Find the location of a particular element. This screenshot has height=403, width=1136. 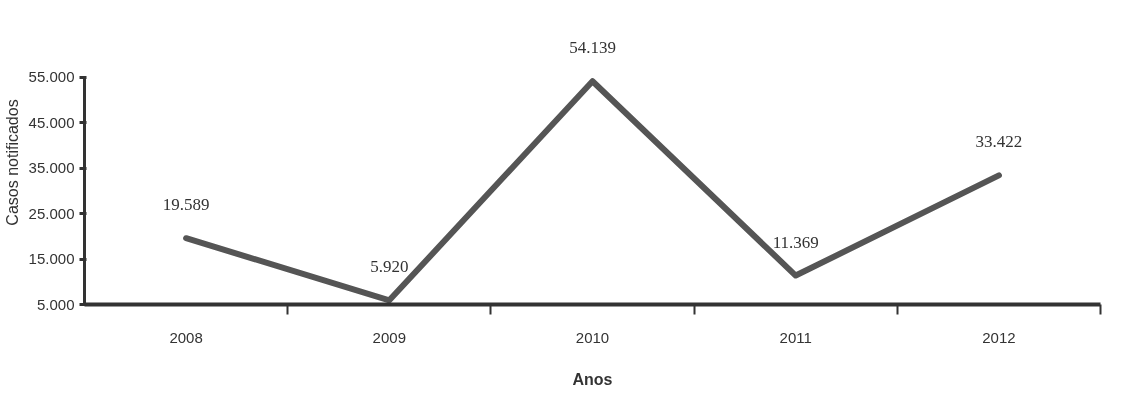

y-tick-label: 35.000 is located at coordinates (51, 168).